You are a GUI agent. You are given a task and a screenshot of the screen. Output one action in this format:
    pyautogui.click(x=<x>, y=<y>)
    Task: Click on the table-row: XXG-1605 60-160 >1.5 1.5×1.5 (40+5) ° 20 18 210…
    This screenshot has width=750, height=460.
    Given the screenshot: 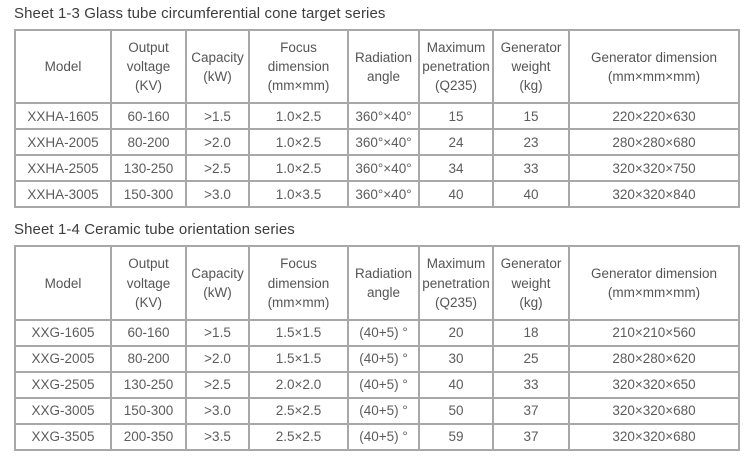 What is the action you would take?
    pyautogui.click(x=377, y=332)
    